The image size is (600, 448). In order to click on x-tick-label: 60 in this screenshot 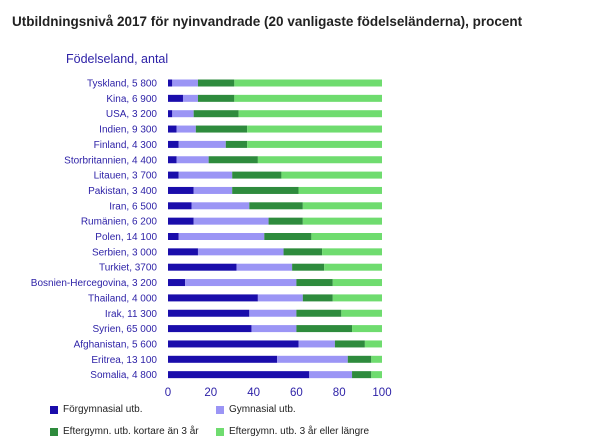, I will do `click(296, 393)`.